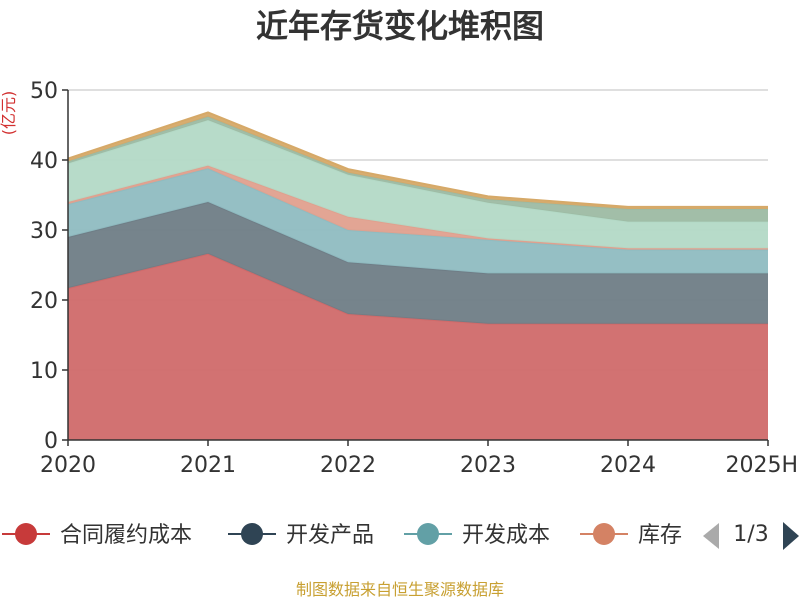 This screenshot has width=800, height=600. Describe the element at coordinates (506, 535) in the screenshot. I see `legend-label: 开发成本` at that location.